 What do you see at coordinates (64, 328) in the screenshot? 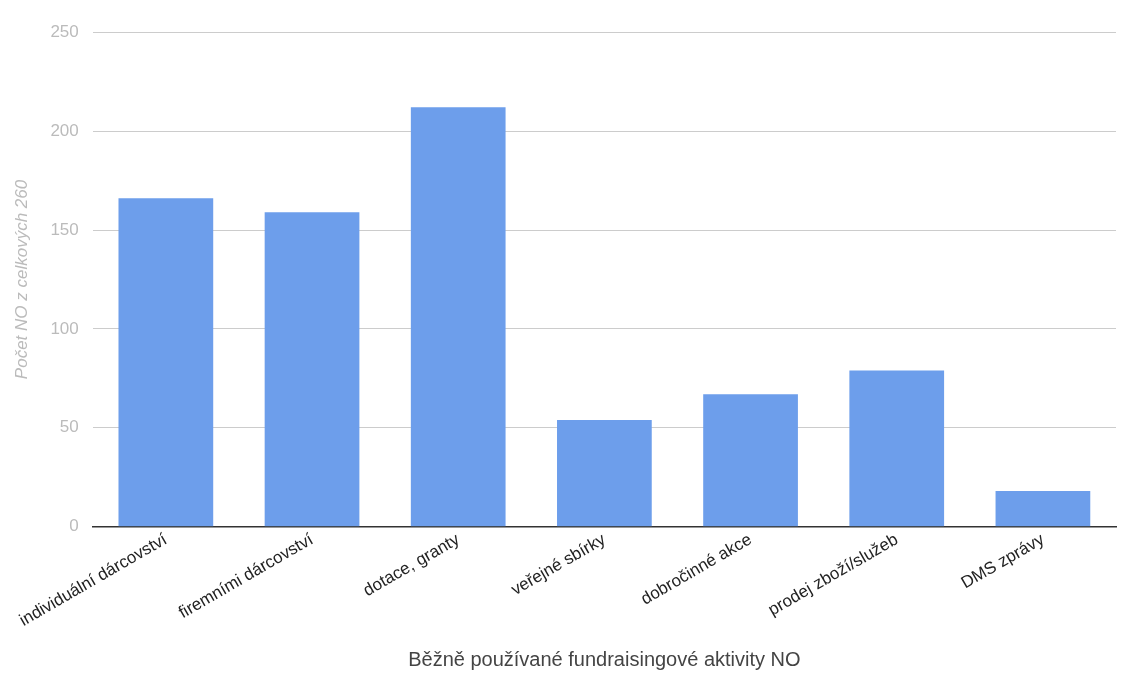
I see `y-tick-label: 100` at bounding box center [64, 328].